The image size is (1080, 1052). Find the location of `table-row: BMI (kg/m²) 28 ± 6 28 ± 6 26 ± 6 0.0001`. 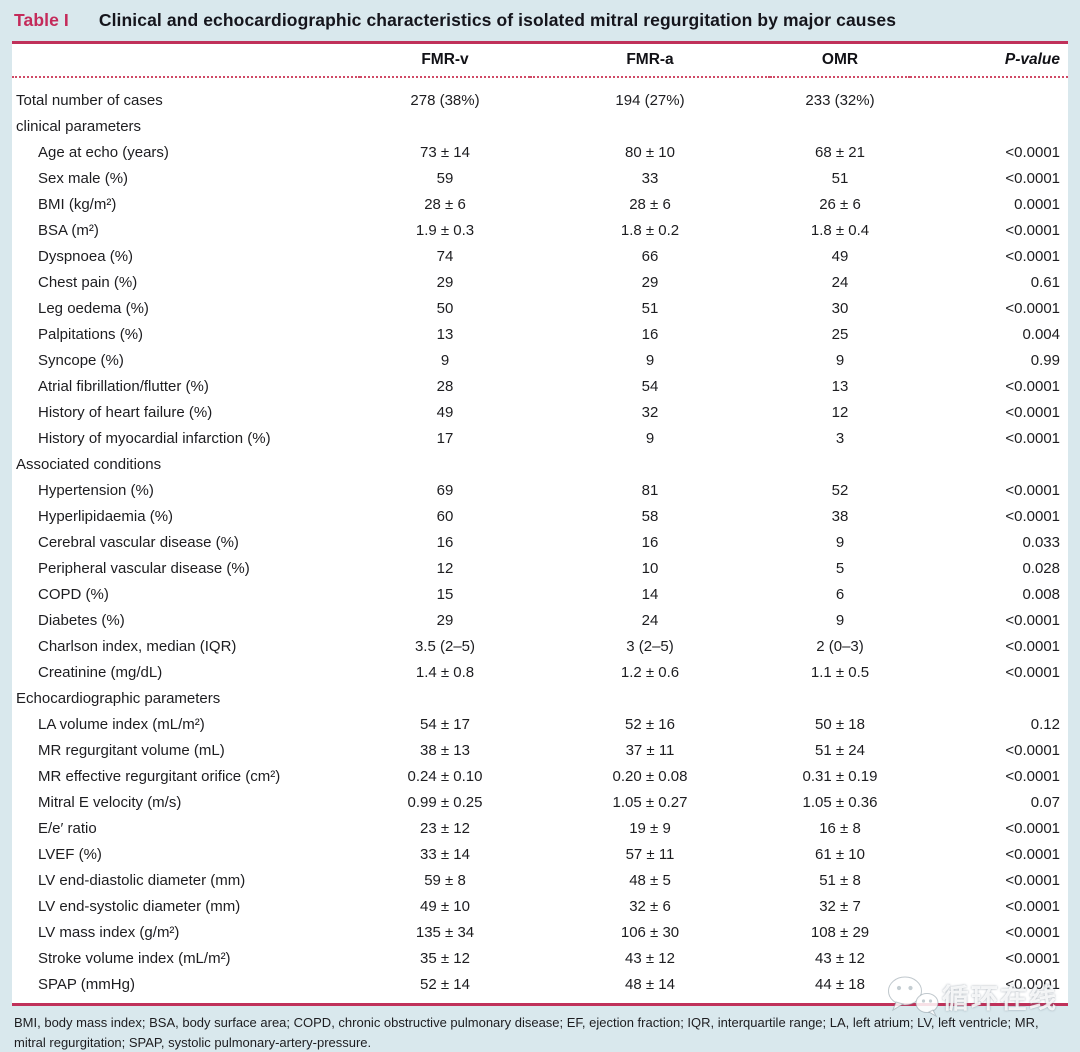

table-row: BMI (kg/m²) 28 ± 6 28 ± 6 26 ± 6 0.0001 is located at coordinates (540, 204).